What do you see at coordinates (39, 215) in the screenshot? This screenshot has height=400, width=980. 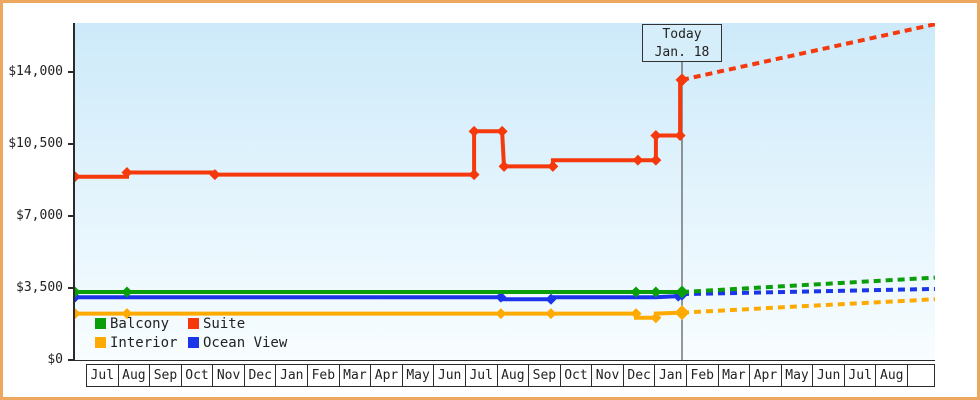 I see `y-axis-label: $7,000` at bounding box center [39, 215].